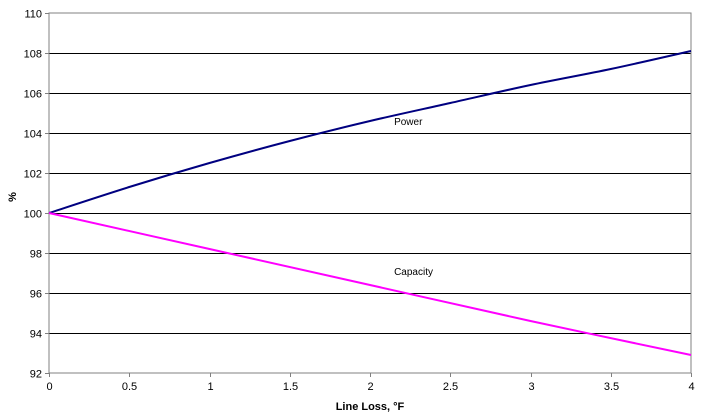  Describe the element at coordinates (611, 387) in the screenshot. I see `x-tick-label: 3.5` at that location.